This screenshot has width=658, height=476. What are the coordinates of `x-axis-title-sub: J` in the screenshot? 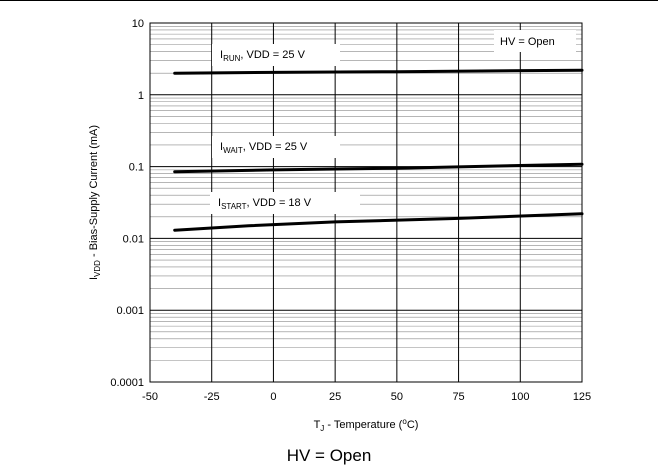 It's located at (322, 428).